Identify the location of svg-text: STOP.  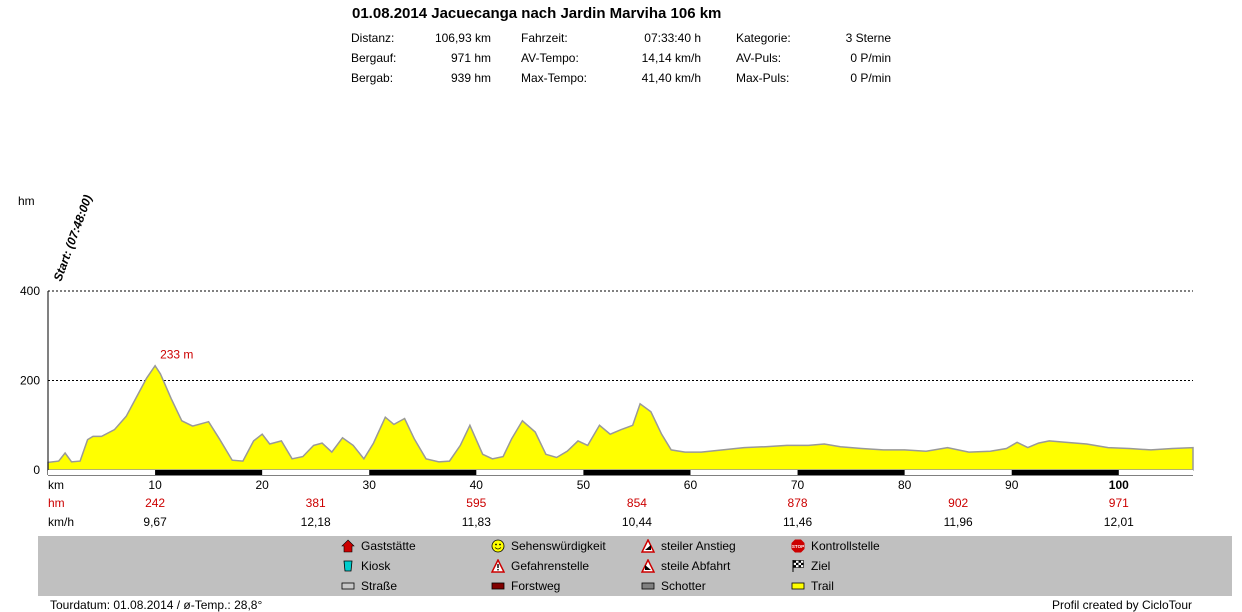
(798, 546).